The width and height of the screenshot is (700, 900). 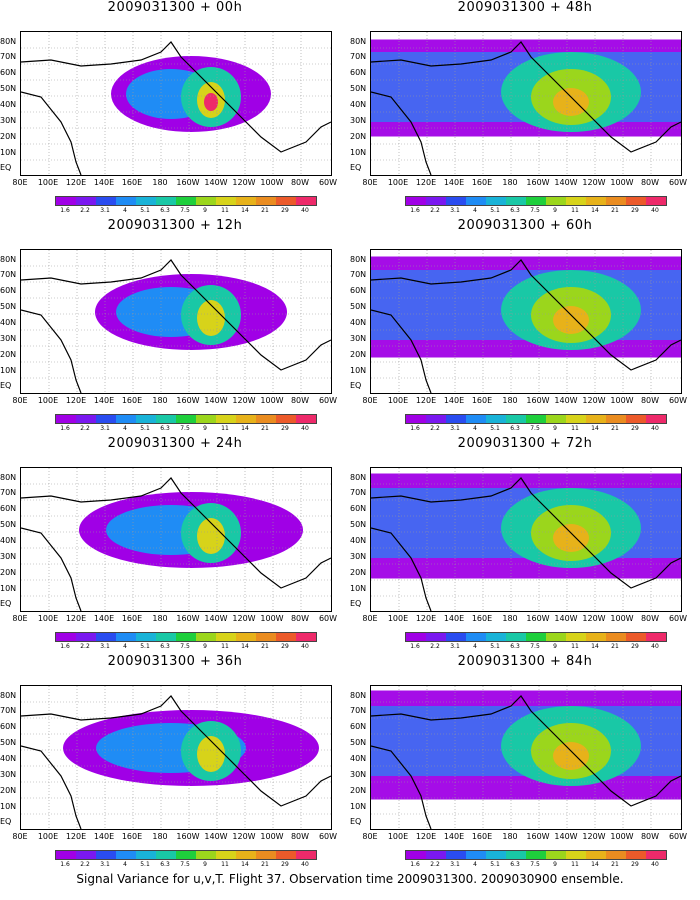 I want to click on map-plot, so click(x=526, y=757).